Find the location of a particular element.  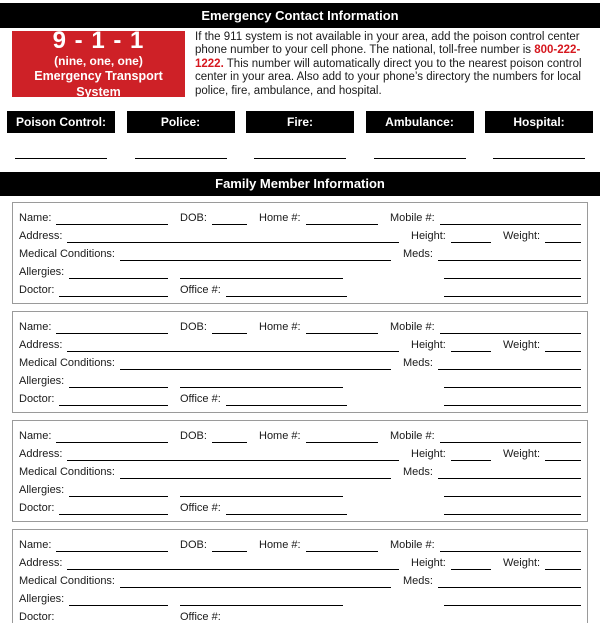

name-label: Name: is located at coordinates (35, 327).